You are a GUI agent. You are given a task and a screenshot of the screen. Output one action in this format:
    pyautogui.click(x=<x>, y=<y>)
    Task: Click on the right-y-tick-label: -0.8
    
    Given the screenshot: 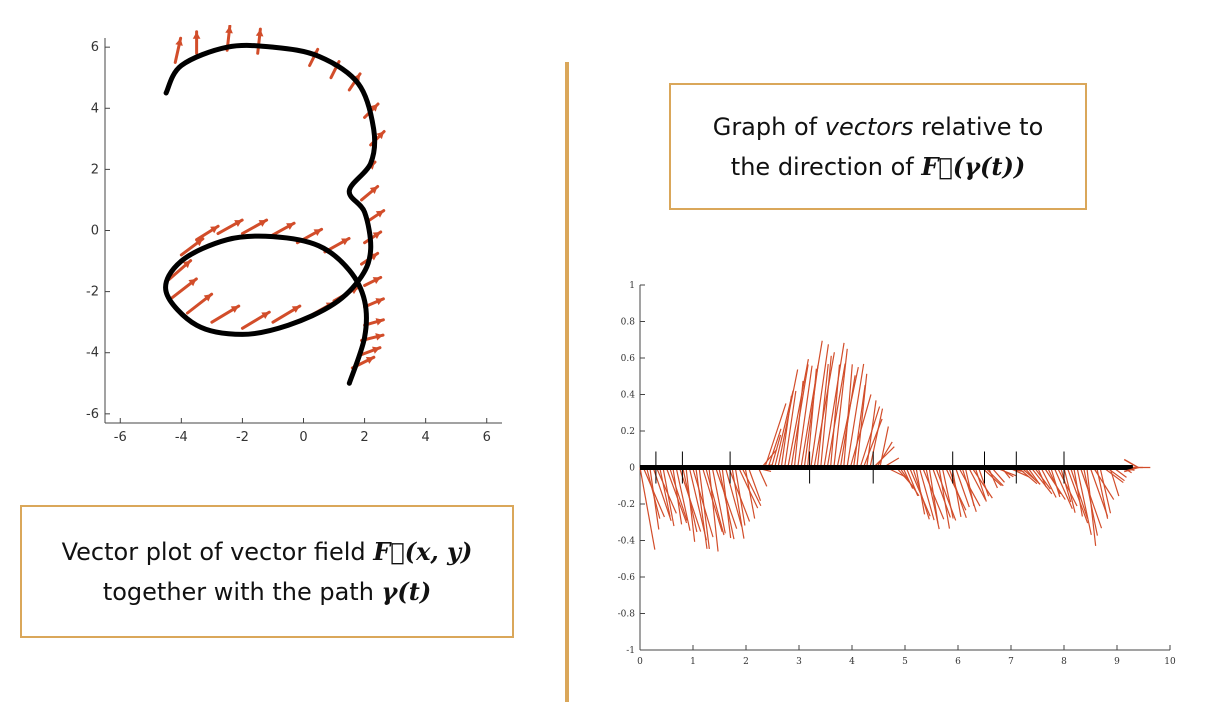 What is the action you would take?
    pyautogui.click(x=627, y=615)
    